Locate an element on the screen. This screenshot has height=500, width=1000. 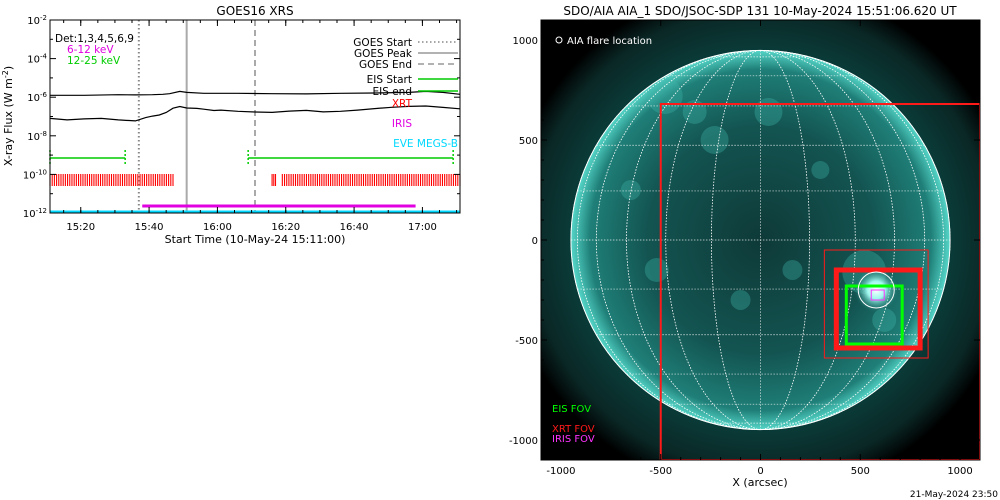
goes-detectors-label: Det:1,3,4,5,6,9 is located at coordinates (94, 39).